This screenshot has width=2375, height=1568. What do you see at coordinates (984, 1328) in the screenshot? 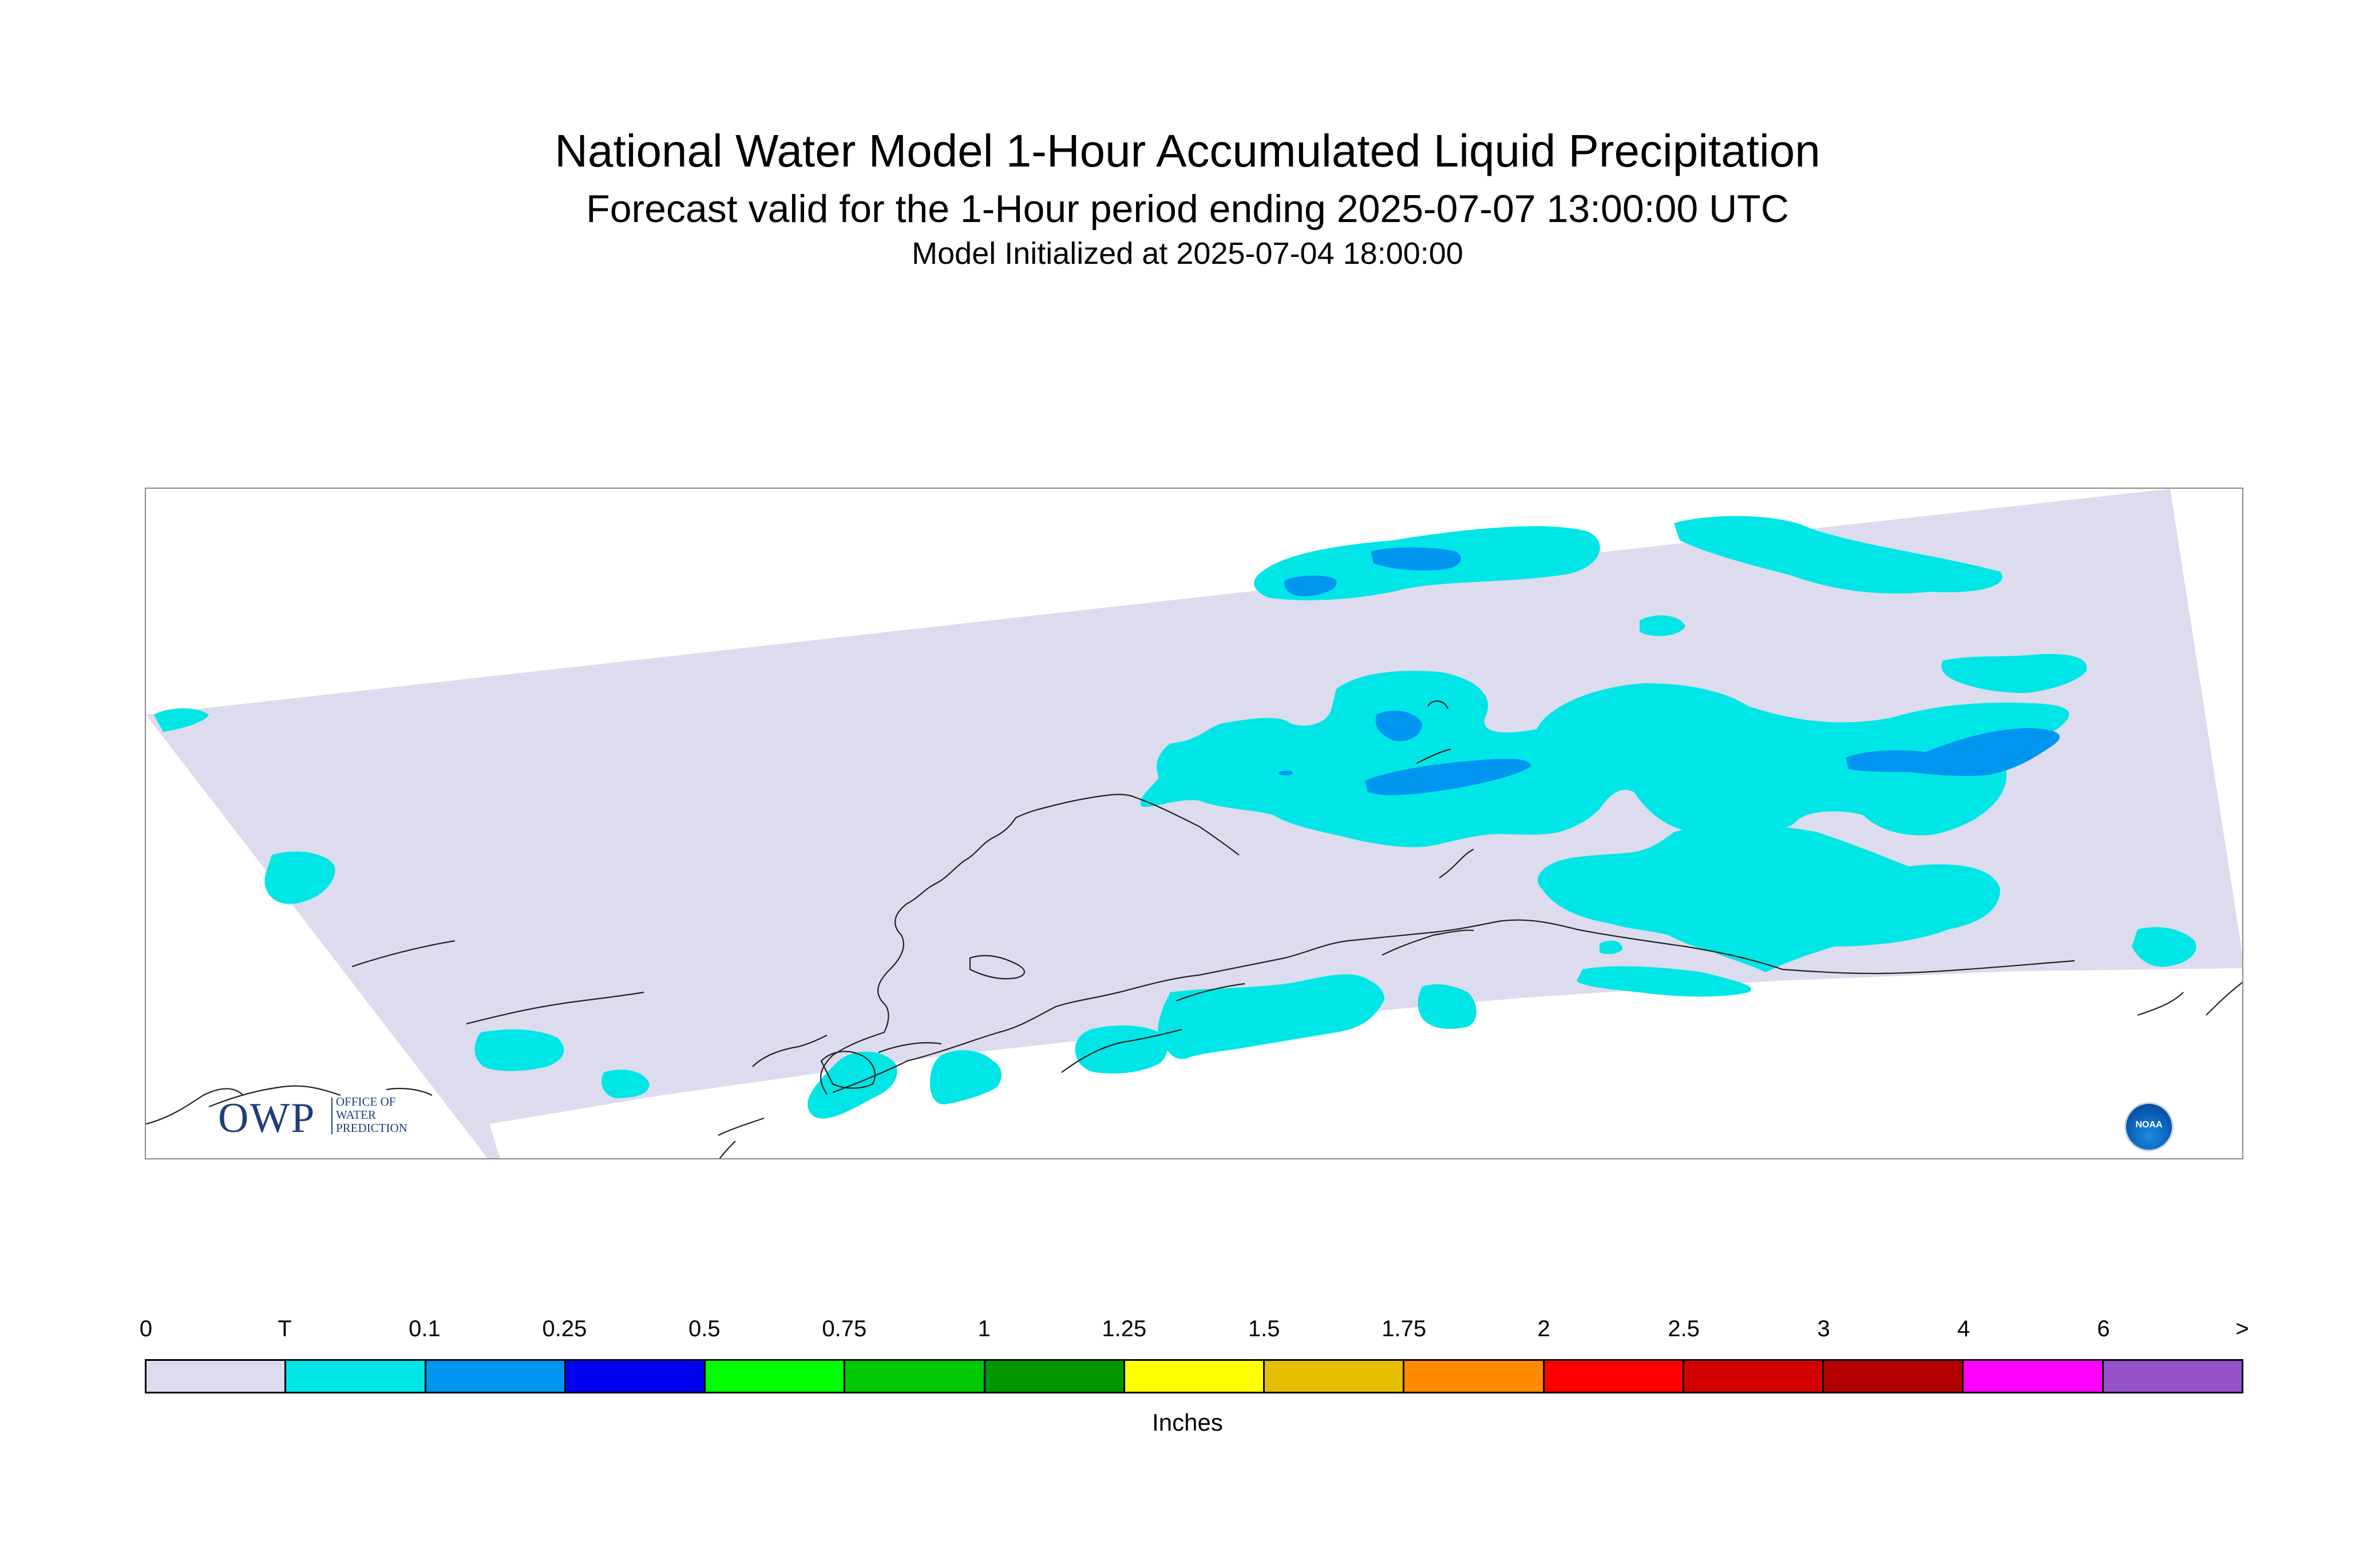
I see `legend-tick-label: 1` at bounding box center [984, 1328].